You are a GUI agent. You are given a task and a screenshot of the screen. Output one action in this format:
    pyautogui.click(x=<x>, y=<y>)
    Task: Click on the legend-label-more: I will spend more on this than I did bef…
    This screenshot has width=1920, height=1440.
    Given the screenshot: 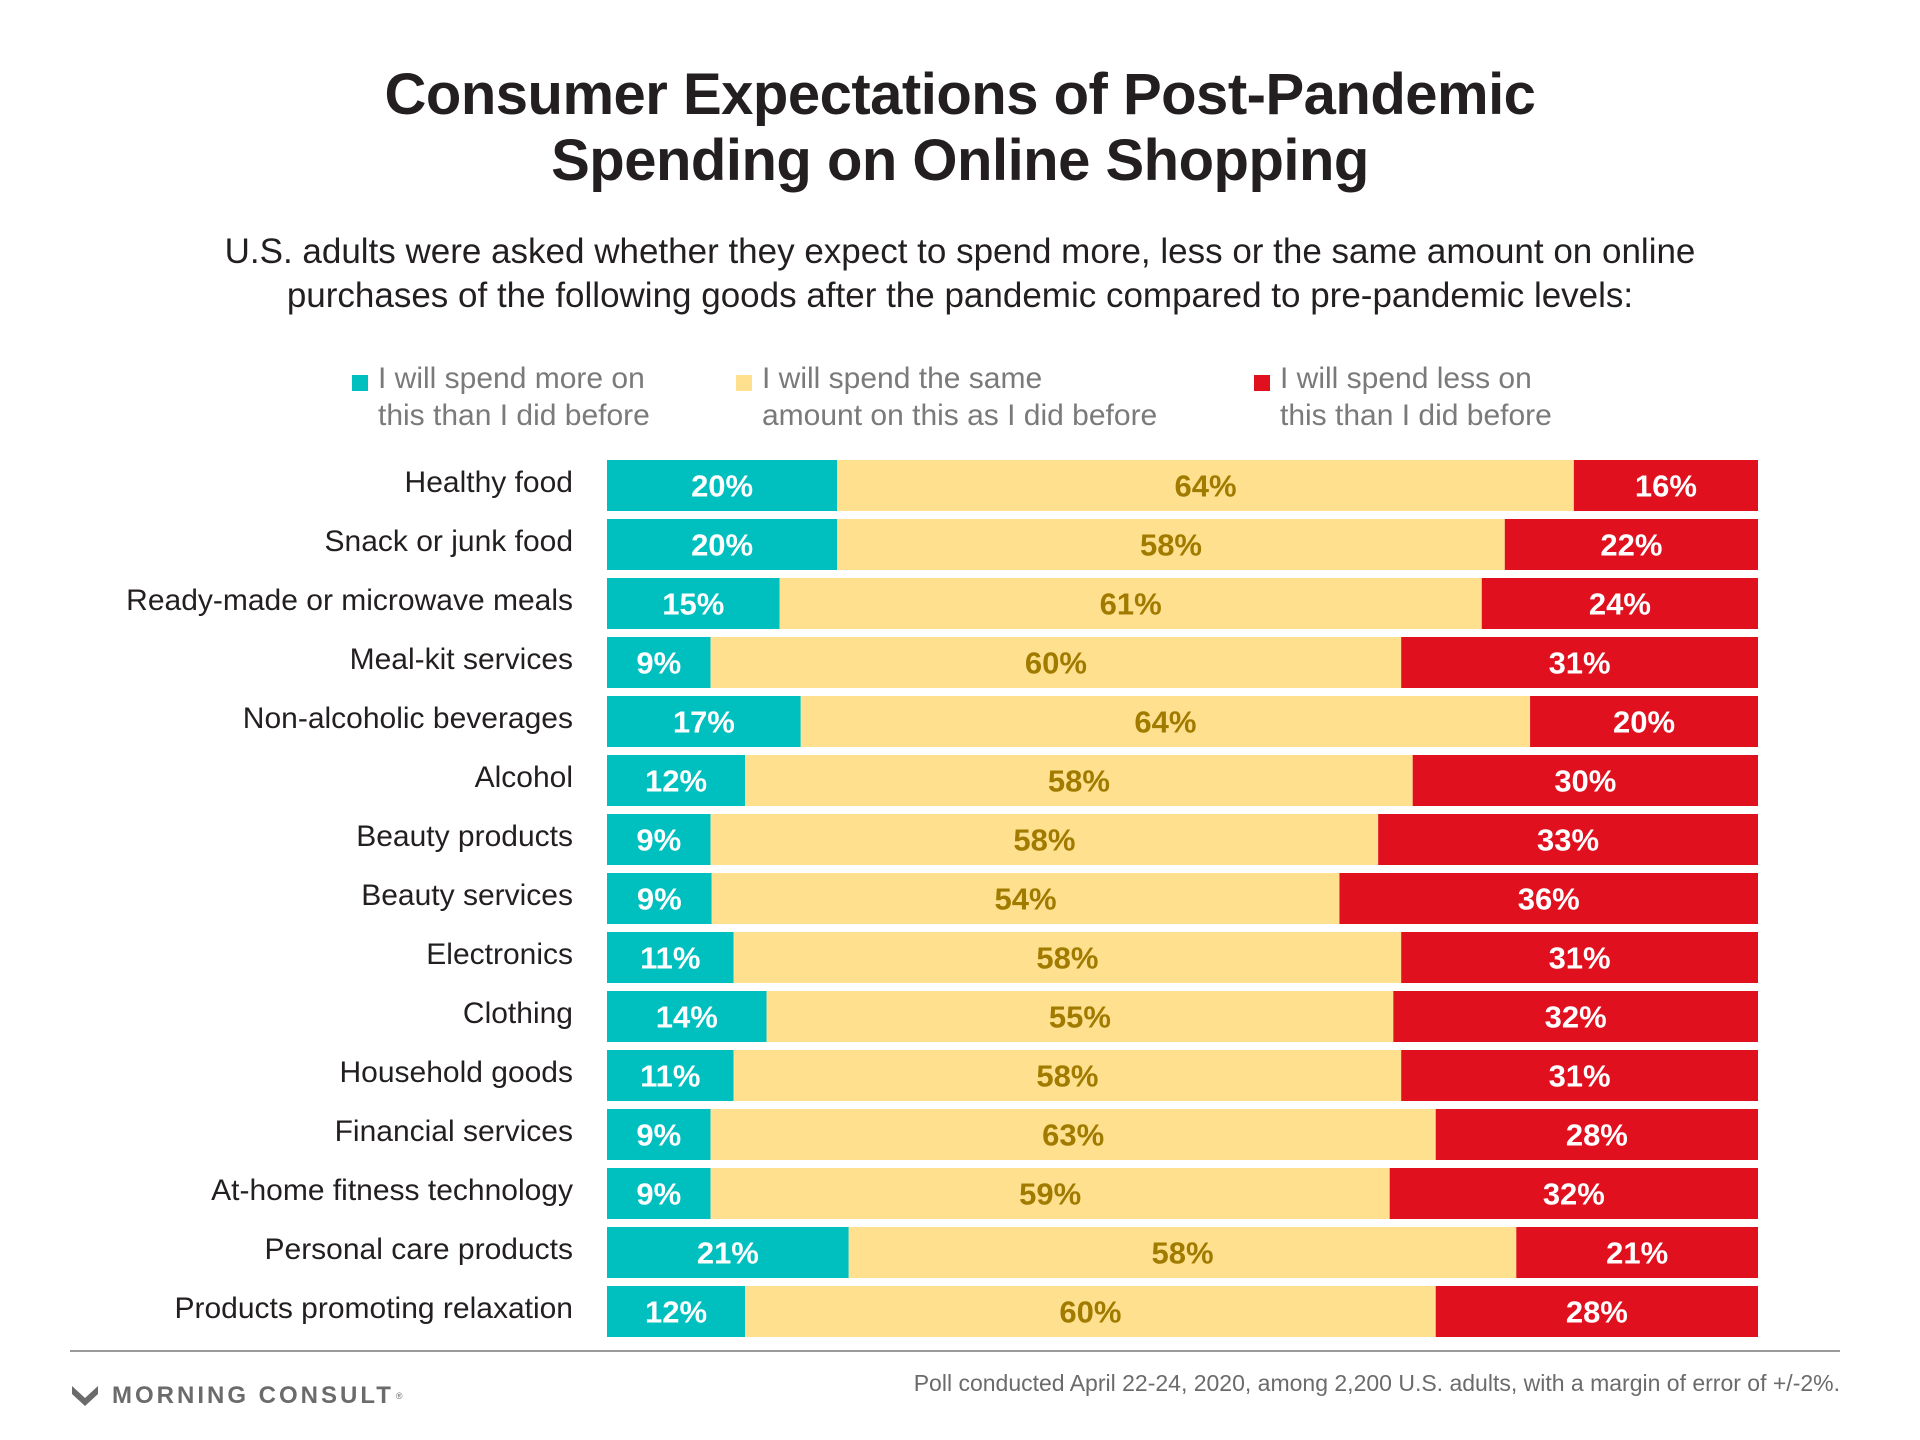 What is the action you would take?
    pyautogui.click(x=514, y=397)
    